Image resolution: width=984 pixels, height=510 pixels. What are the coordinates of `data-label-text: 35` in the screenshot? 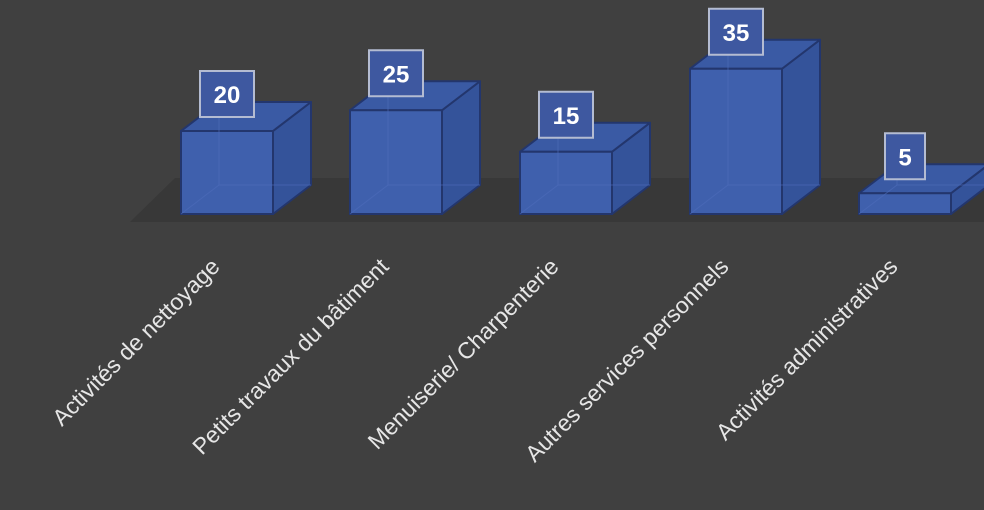 It's located at (736, 33).